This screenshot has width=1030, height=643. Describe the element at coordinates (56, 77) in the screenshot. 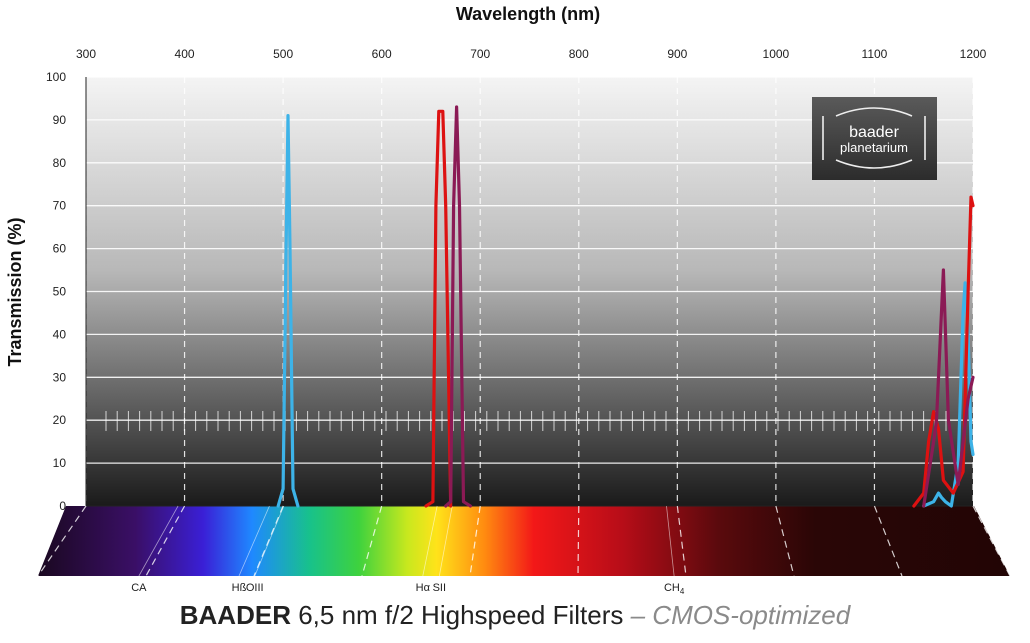

I see `y-tick-label-100: 100` at that location.